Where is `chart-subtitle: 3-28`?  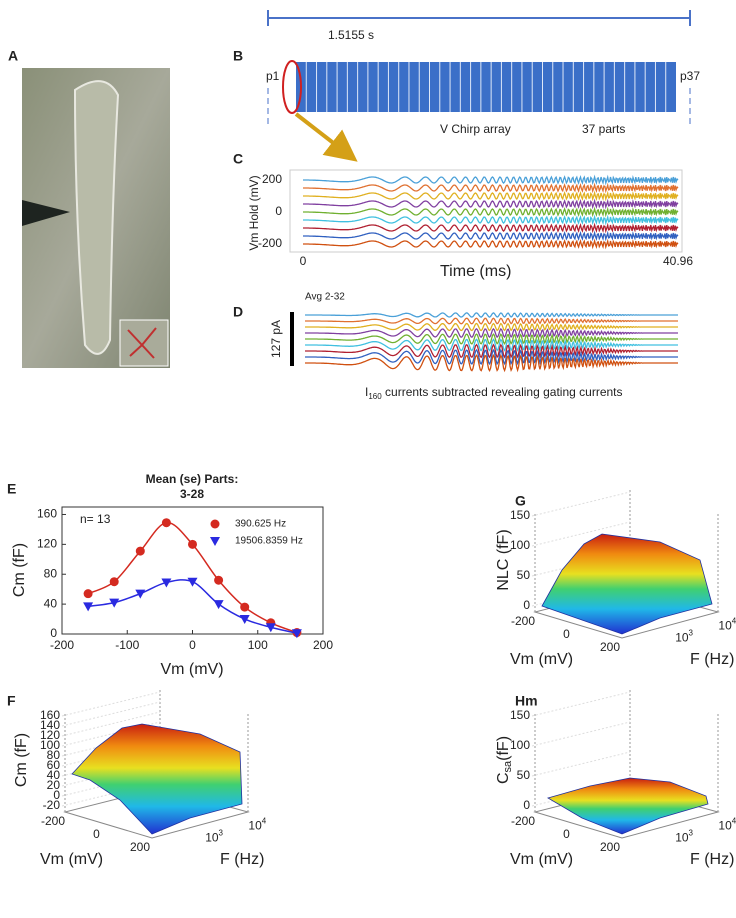
chart-subtitle: 3-28 is located at coordinates (192, 494).